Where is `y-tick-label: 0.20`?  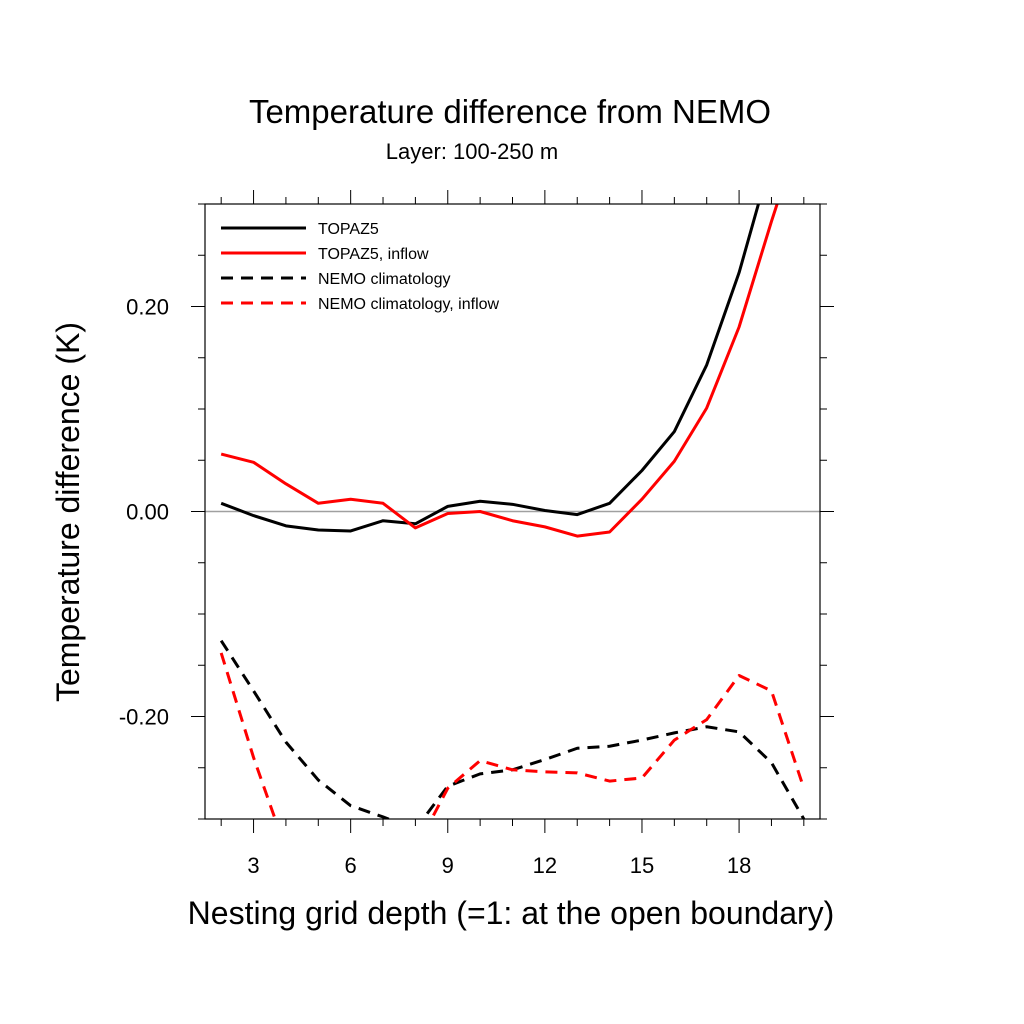
y-tick-label: 0.20 is located at coordinates (147, 307).